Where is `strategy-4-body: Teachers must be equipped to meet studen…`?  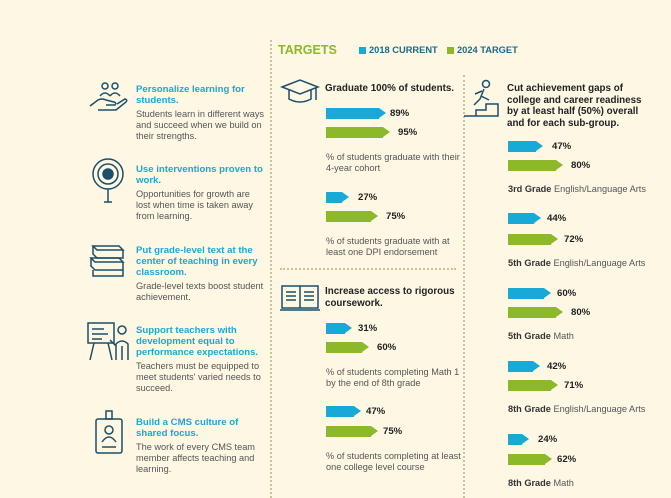 strategy-4-body: Teachers must be equipped to meet studen… is located at coordinates (198, 377).